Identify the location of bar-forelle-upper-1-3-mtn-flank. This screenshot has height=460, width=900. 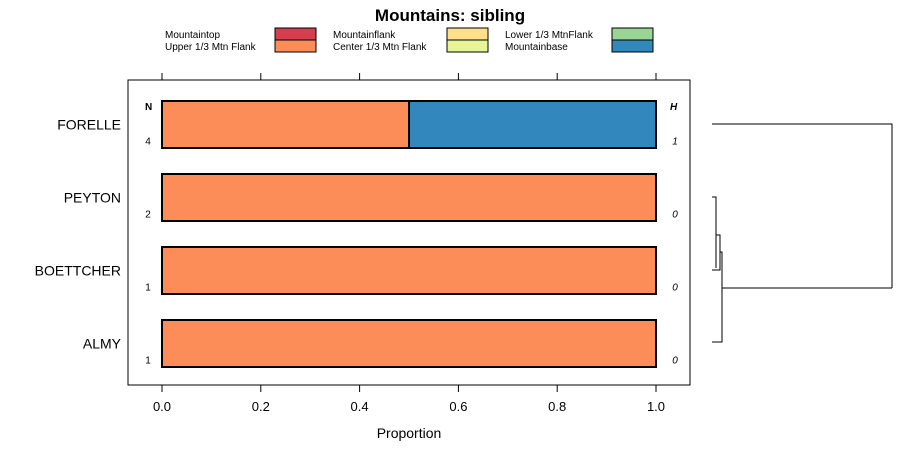
(285, 124).